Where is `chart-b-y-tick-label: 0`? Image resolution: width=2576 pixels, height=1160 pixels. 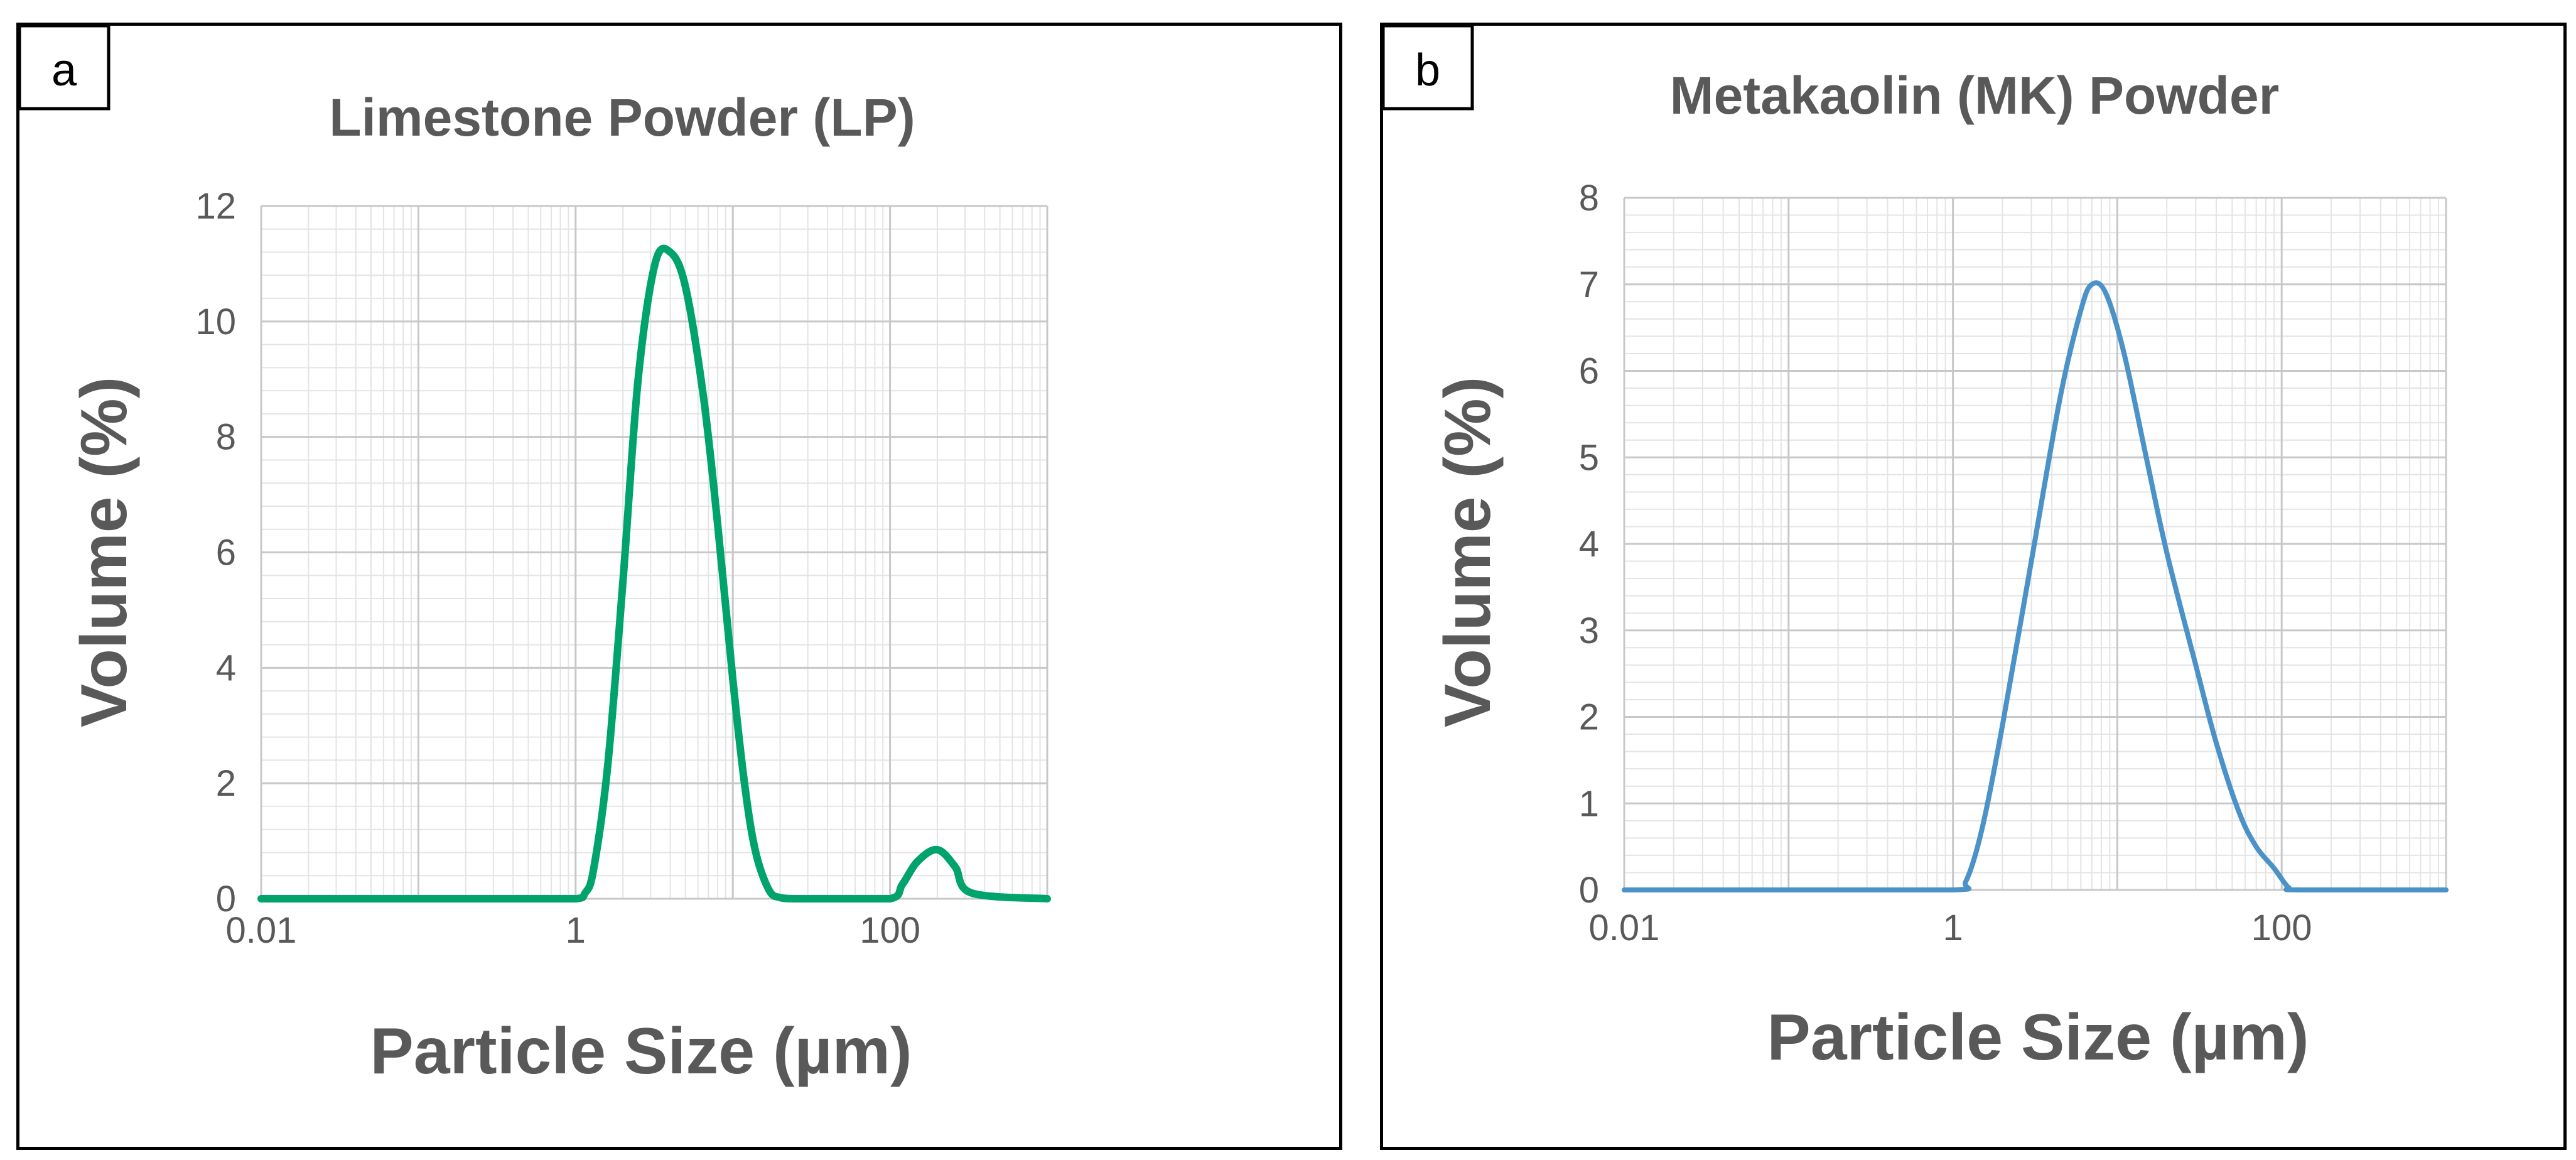 chart-b-y-tick-label: 0 is located at coordinates (1589, 891).